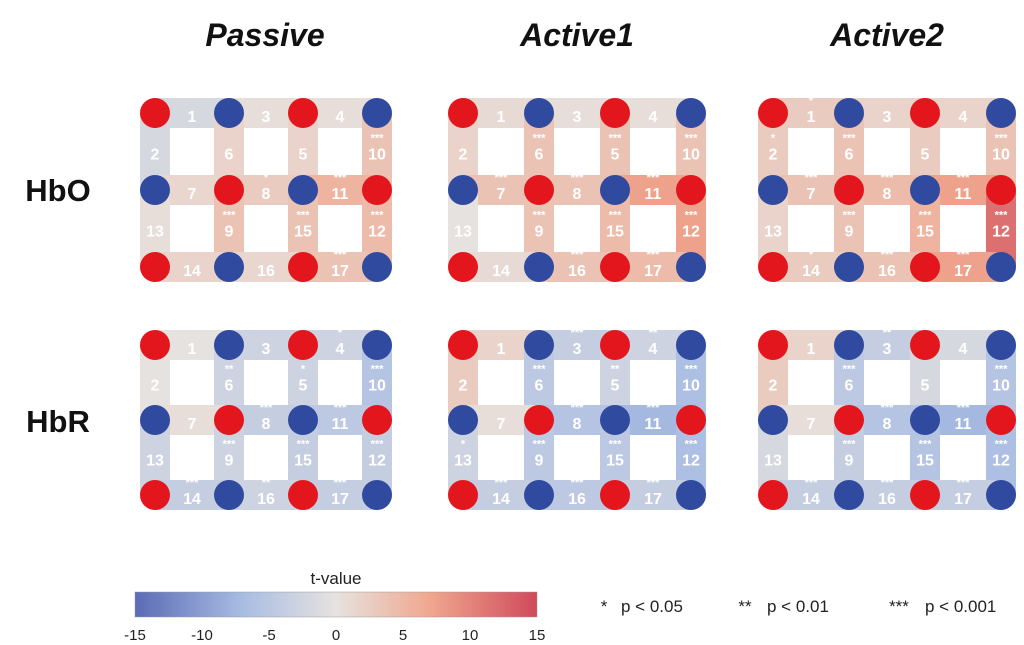  Describe the element at coordinates (799, 606) in the screenshot. I see `significance-legend: * p < 0.05 ** p < 0.01 *** p < 0.001` at that location.